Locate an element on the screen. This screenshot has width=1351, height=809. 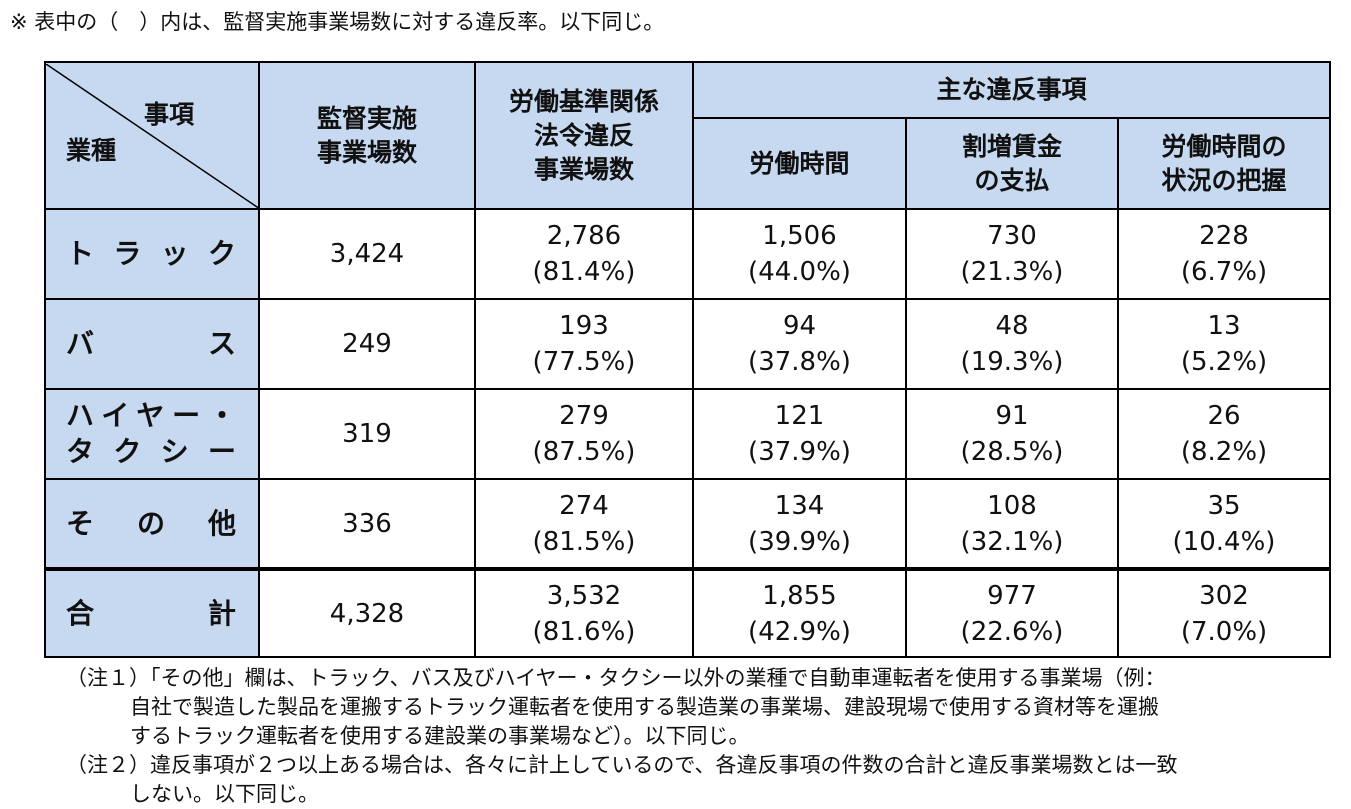
header-cell: 監督実施 事業場数 is located at coordinates (367, 135).